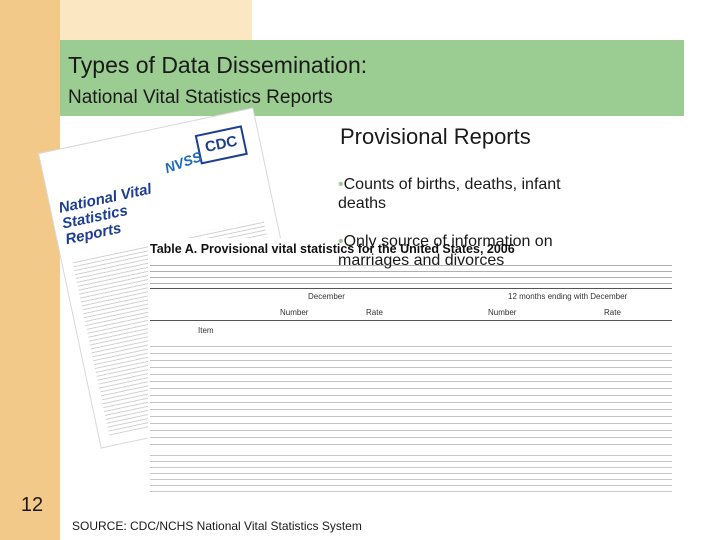 The width and height of the screenshot is (720, 540). Describe the element at coordinates (221, 145) in the screenshot. I see `cdc-logo: CDC` at that location.